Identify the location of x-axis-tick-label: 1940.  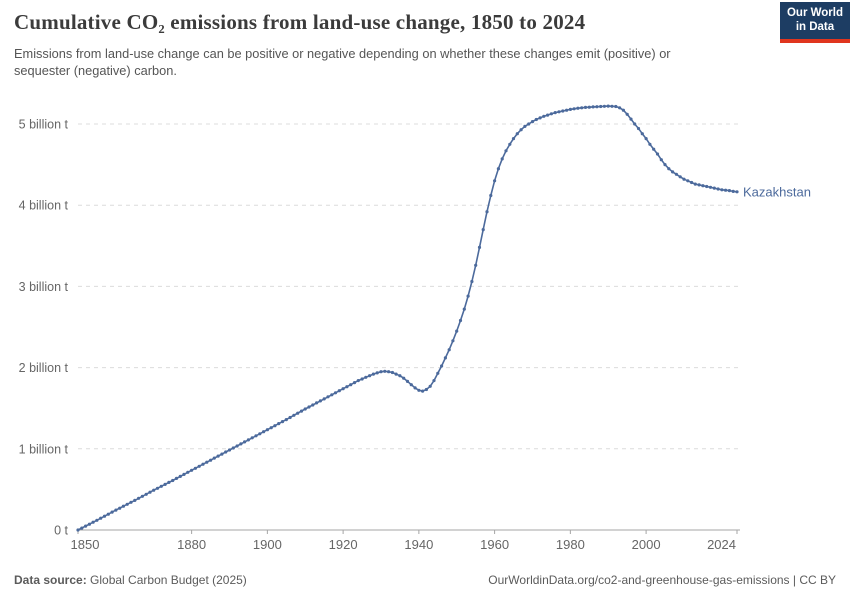
(418, 544).